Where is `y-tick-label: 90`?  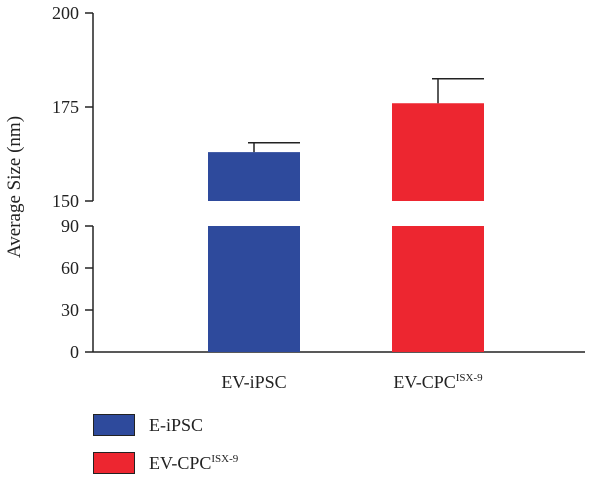
y-tick-label: 90 is located at coordinates (70, 226).